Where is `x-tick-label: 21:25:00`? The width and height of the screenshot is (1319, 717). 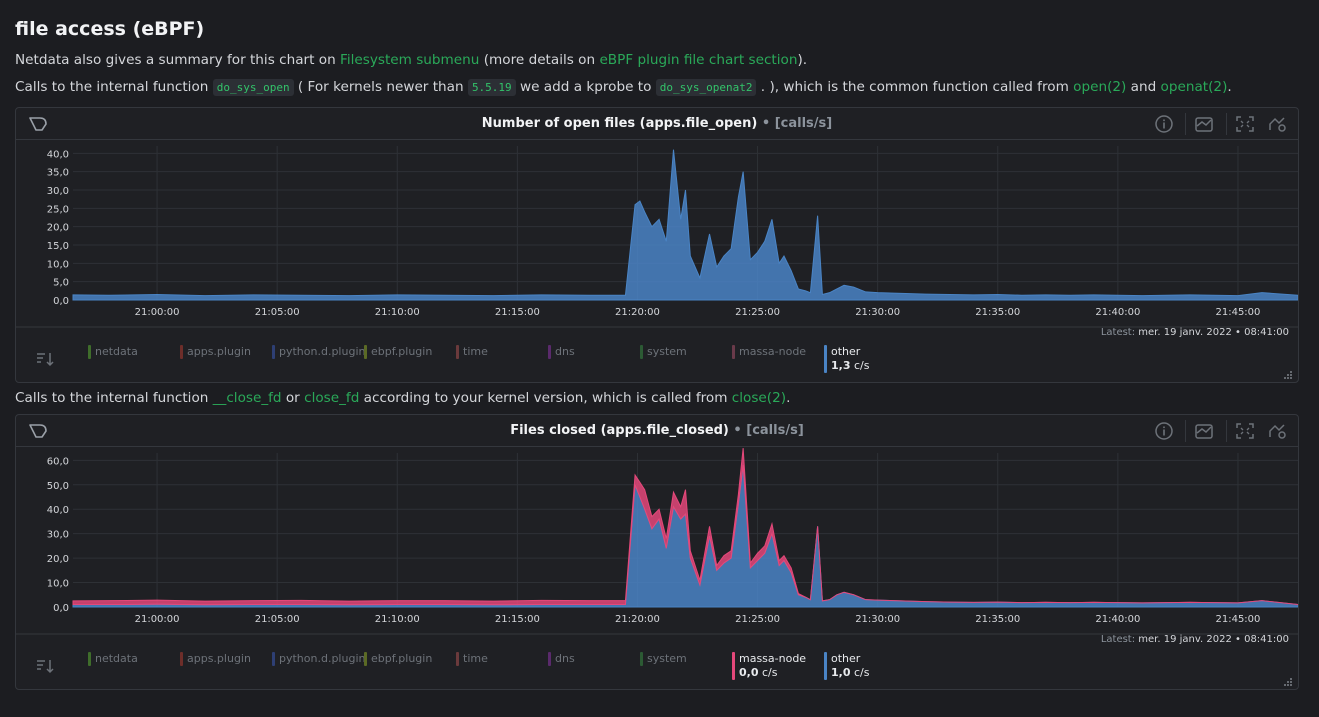
x-tick-label: 21:25:00 is located at coordinates (757, 312).